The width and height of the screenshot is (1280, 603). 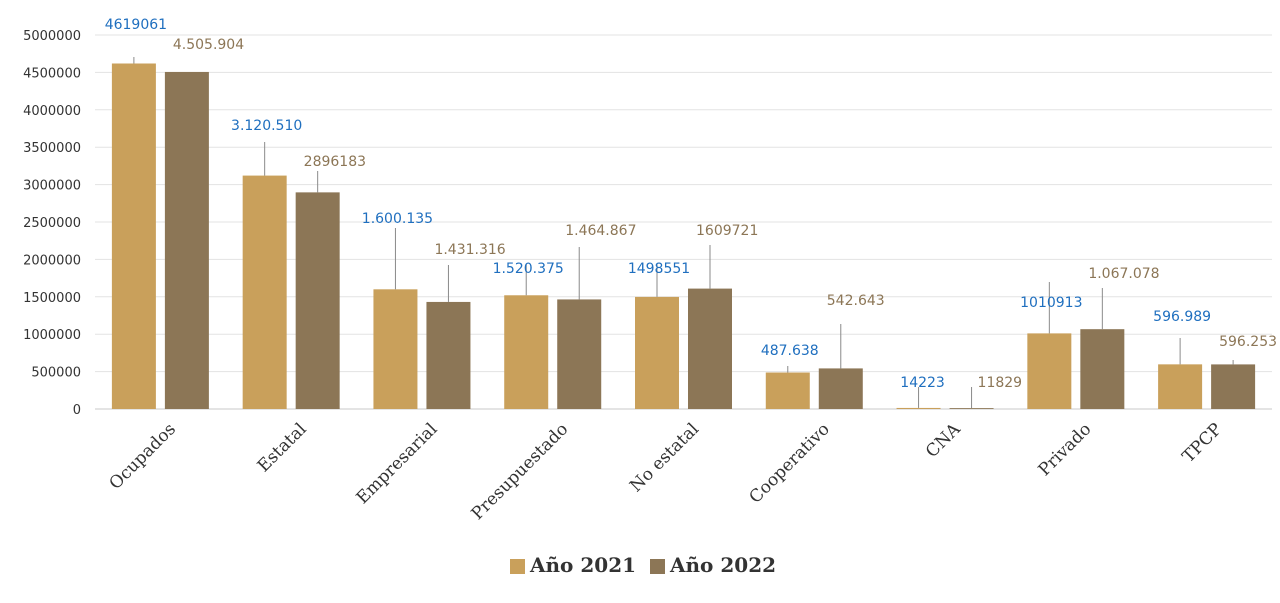 What do you see at coordinates (335, 162) in the screenshot?
I see `data-label-2022: 2896183` at bounding box center [335, 162].